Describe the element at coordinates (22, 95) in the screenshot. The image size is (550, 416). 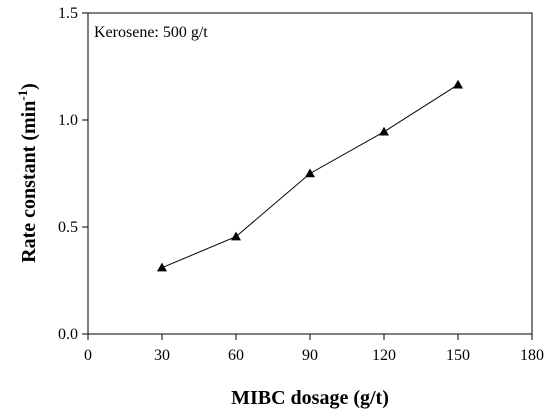
I see `y-axis-title-superscript: -1` at that location.